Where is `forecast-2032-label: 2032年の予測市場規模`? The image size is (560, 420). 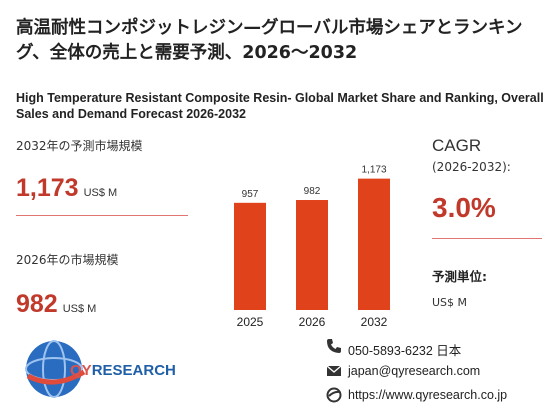 forecast-2032-label: 2032年の予測市場規模 is located at coordinates (79, 146).